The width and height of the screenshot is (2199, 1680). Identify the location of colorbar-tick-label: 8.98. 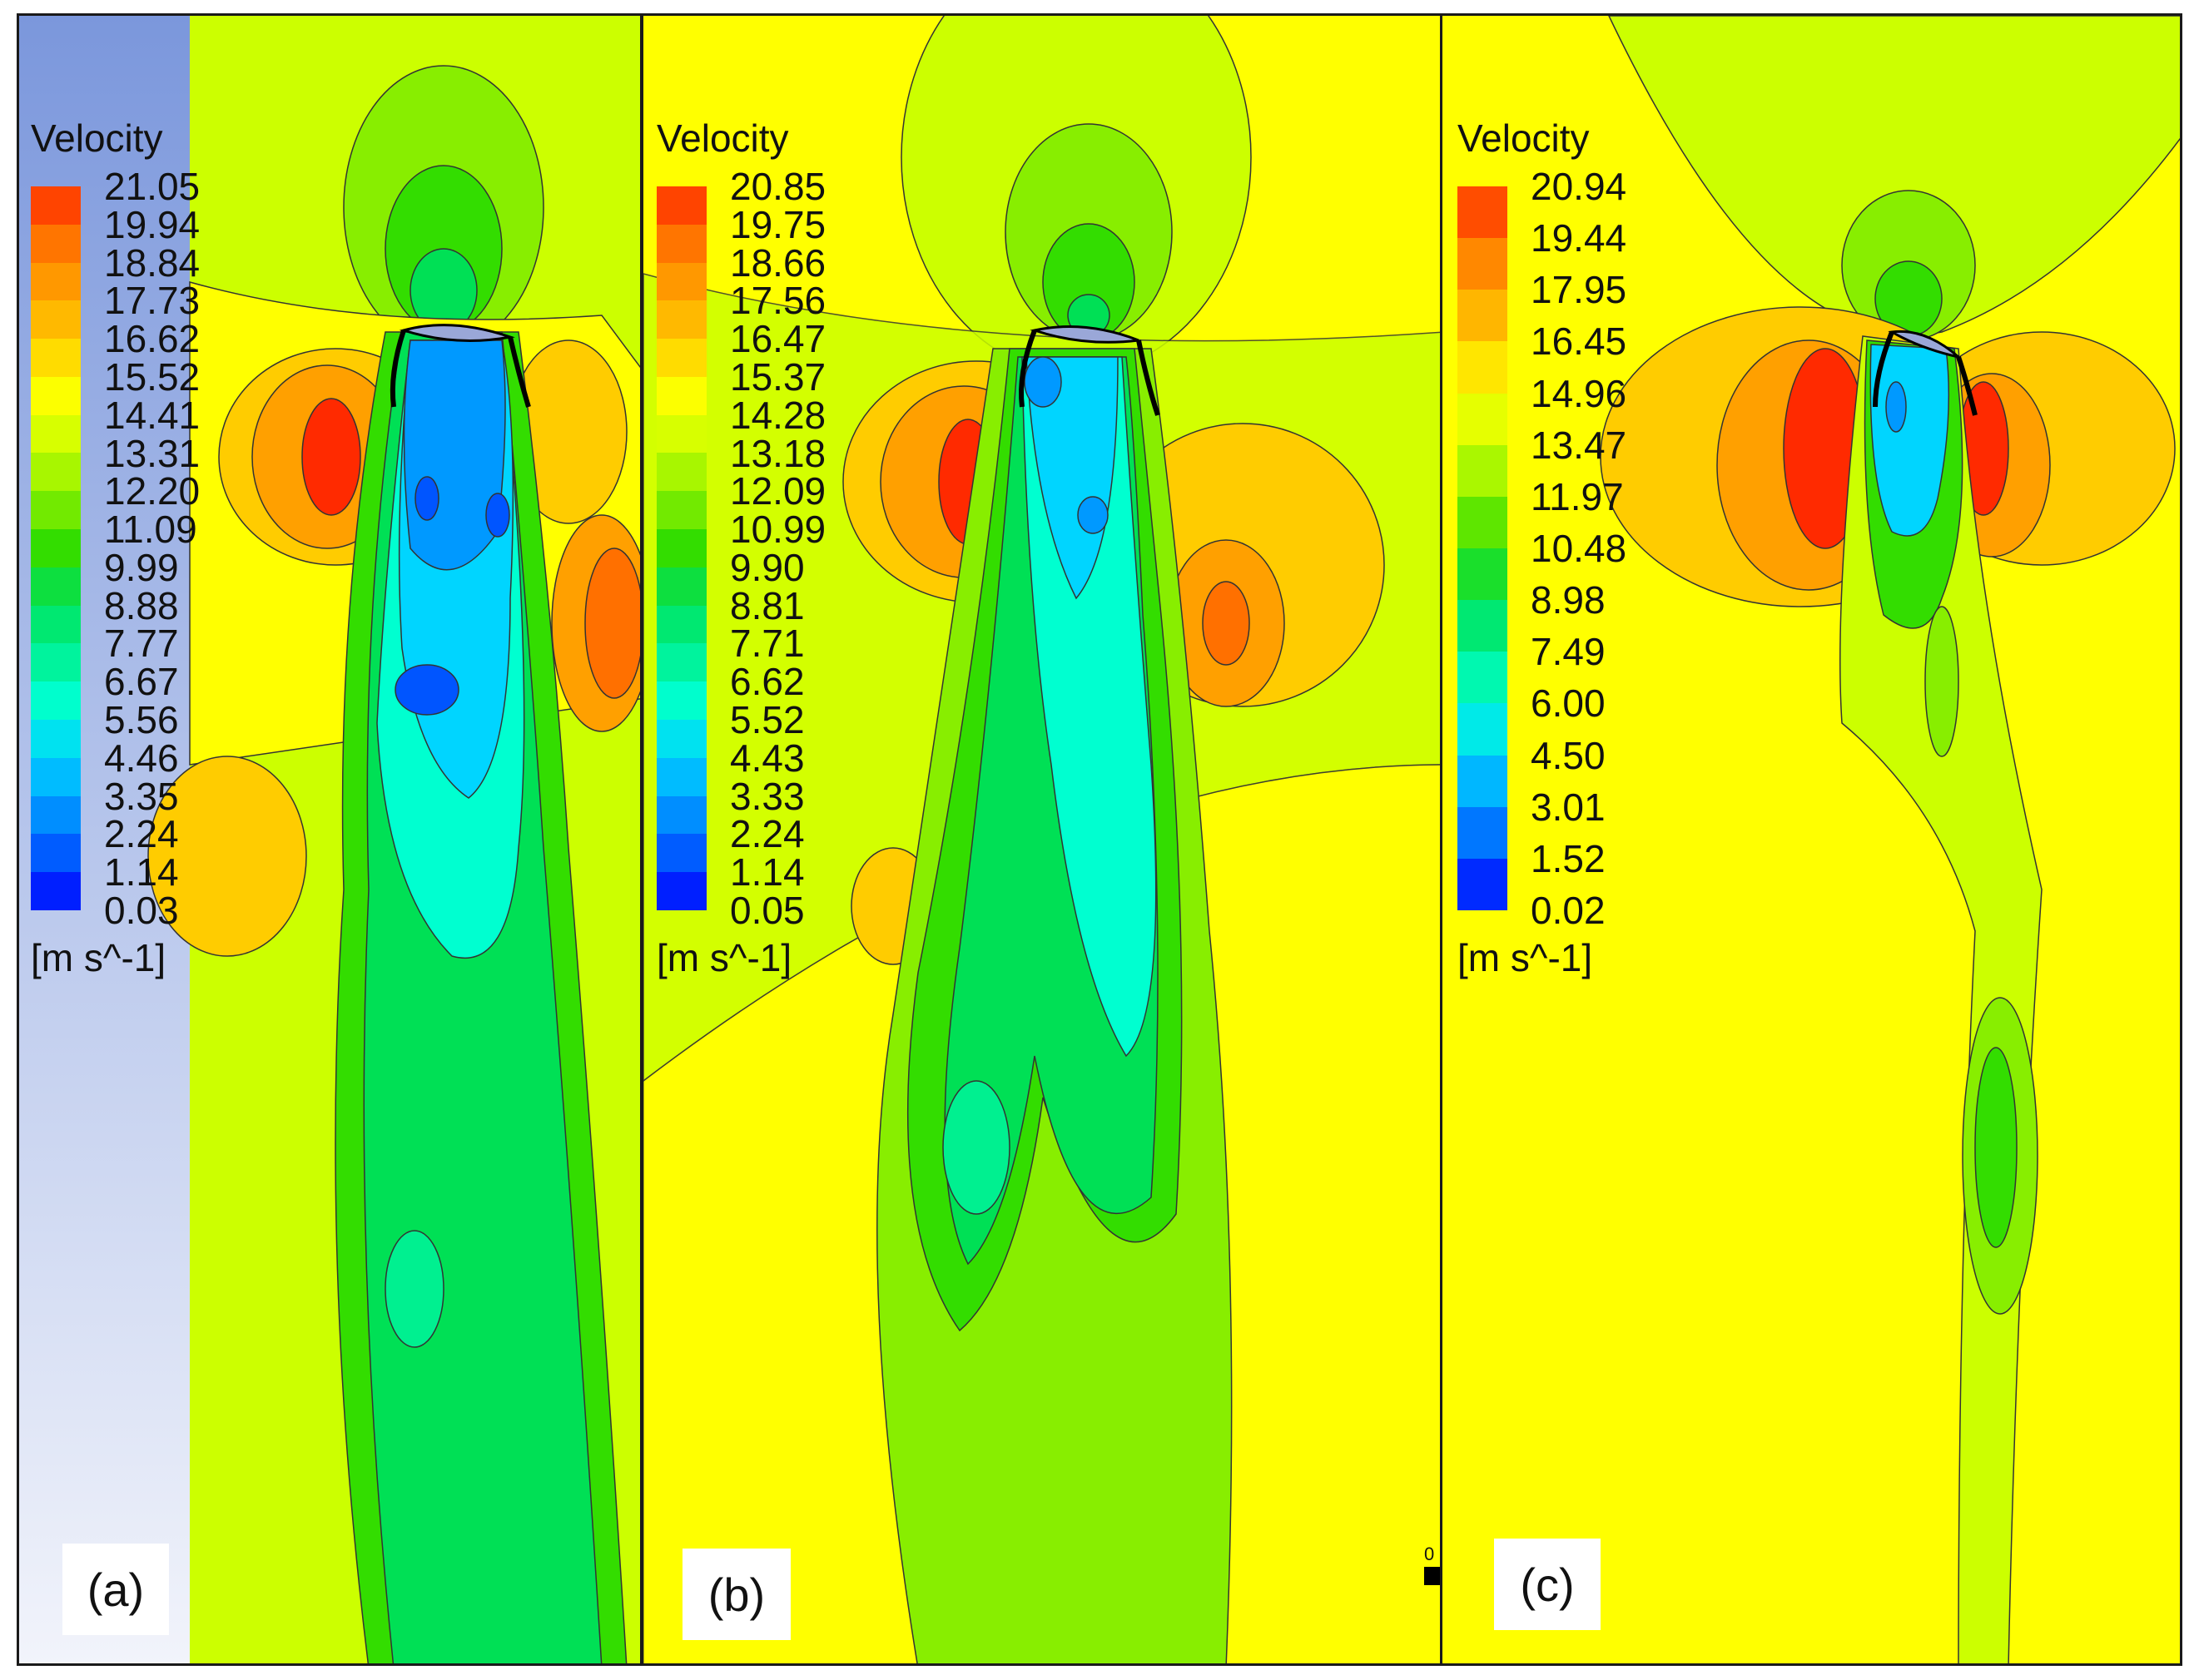
(1568, 600).